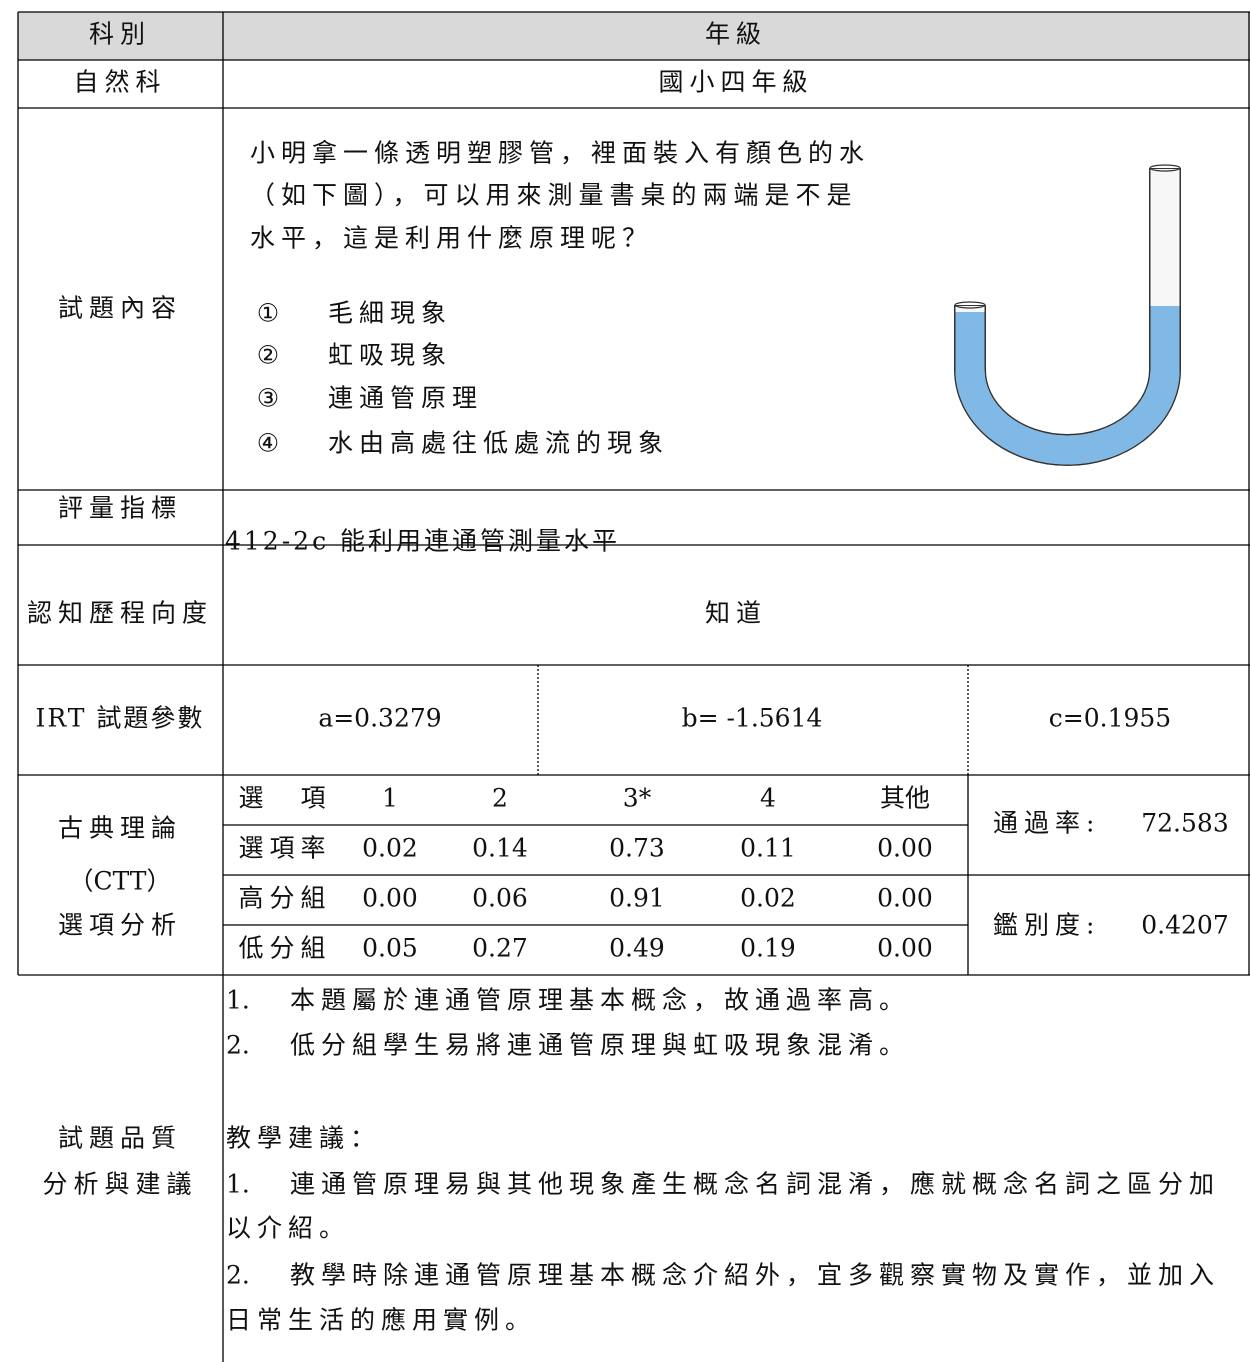 Image resolution: width=1250 pixels, height=1362 pixels. Describe the element at coordinates (1184, 925) in the screenshot. I see `discrimination-value: 0.4207` at that location.